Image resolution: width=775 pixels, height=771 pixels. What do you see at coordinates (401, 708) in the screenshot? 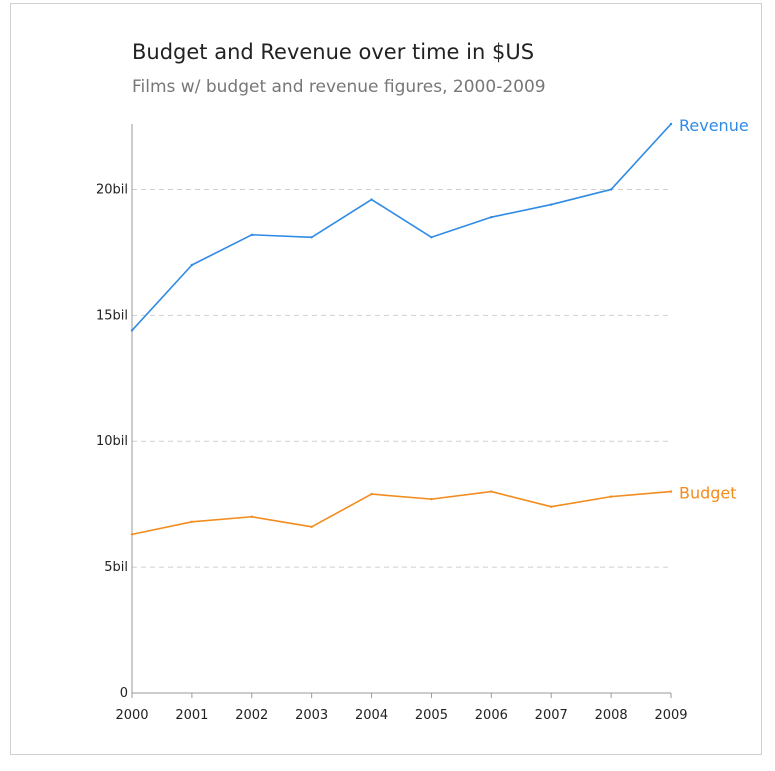
I see `x-axis-ticks: 2000 2001 2002 2003 2004 2005 2006 2007 2008 2009` at bounding box center [401, 708].